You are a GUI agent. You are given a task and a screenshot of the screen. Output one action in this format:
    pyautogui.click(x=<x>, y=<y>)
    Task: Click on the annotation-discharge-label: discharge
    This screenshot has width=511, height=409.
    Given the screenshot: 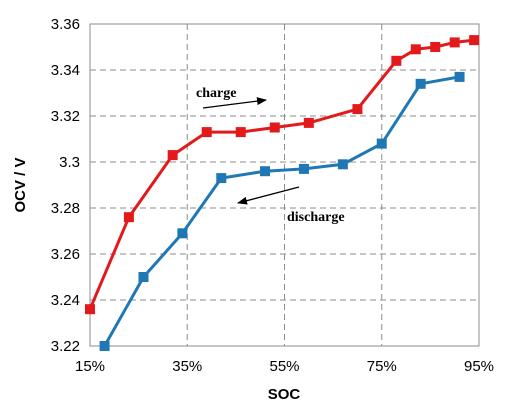 What is the action you would take?
    pyautogui.click(x=316, y=217)
    